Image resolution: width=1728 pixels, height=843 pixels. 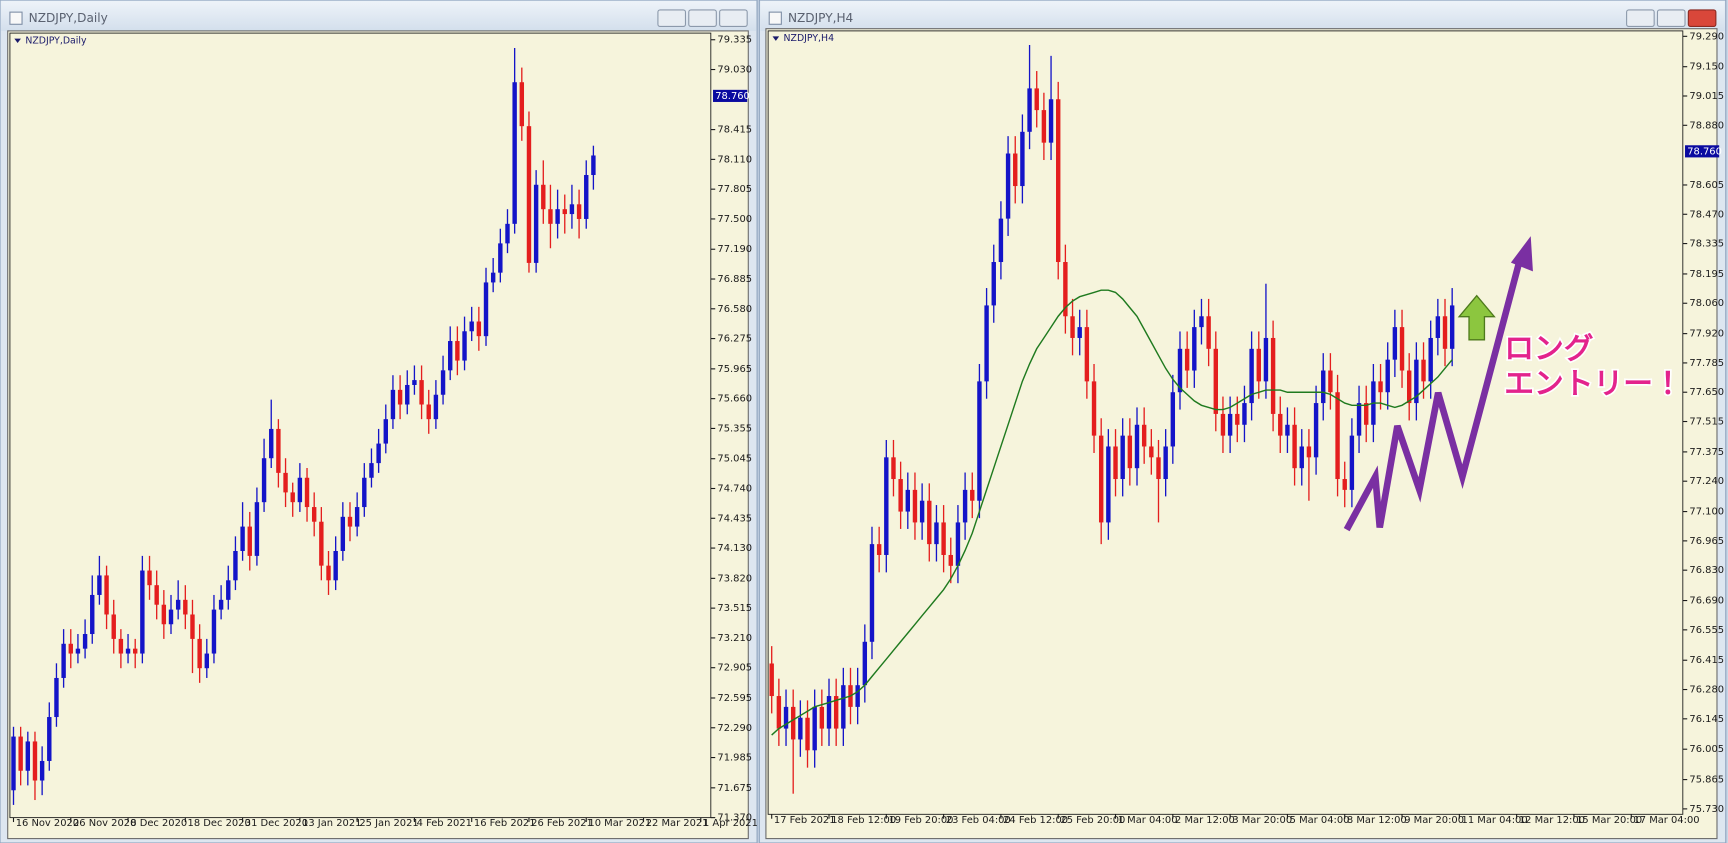 What do you see at coordinates (1706, 303) in the screenshot?
I see `y-tick-label: 78.060` at bounding box center [1706, 303].